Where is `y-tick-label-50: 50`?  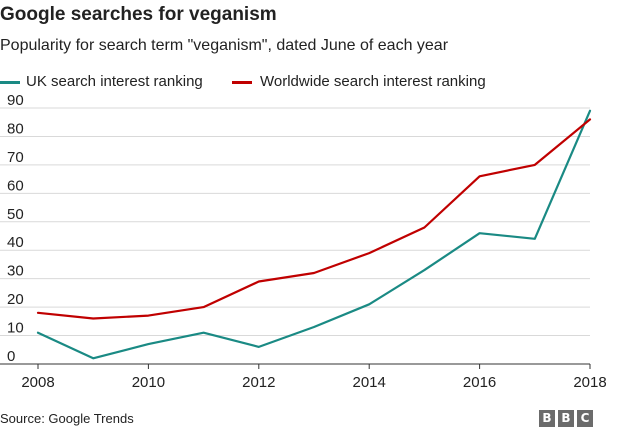 y-tick-label-50: 50 is located at coordinates (15, 214).